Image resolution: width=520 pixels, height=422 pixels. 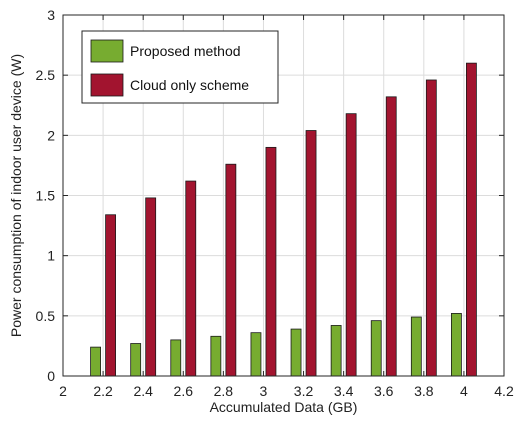 I want to click on x-tick-label: 2.4, so click(x=143, y=391).